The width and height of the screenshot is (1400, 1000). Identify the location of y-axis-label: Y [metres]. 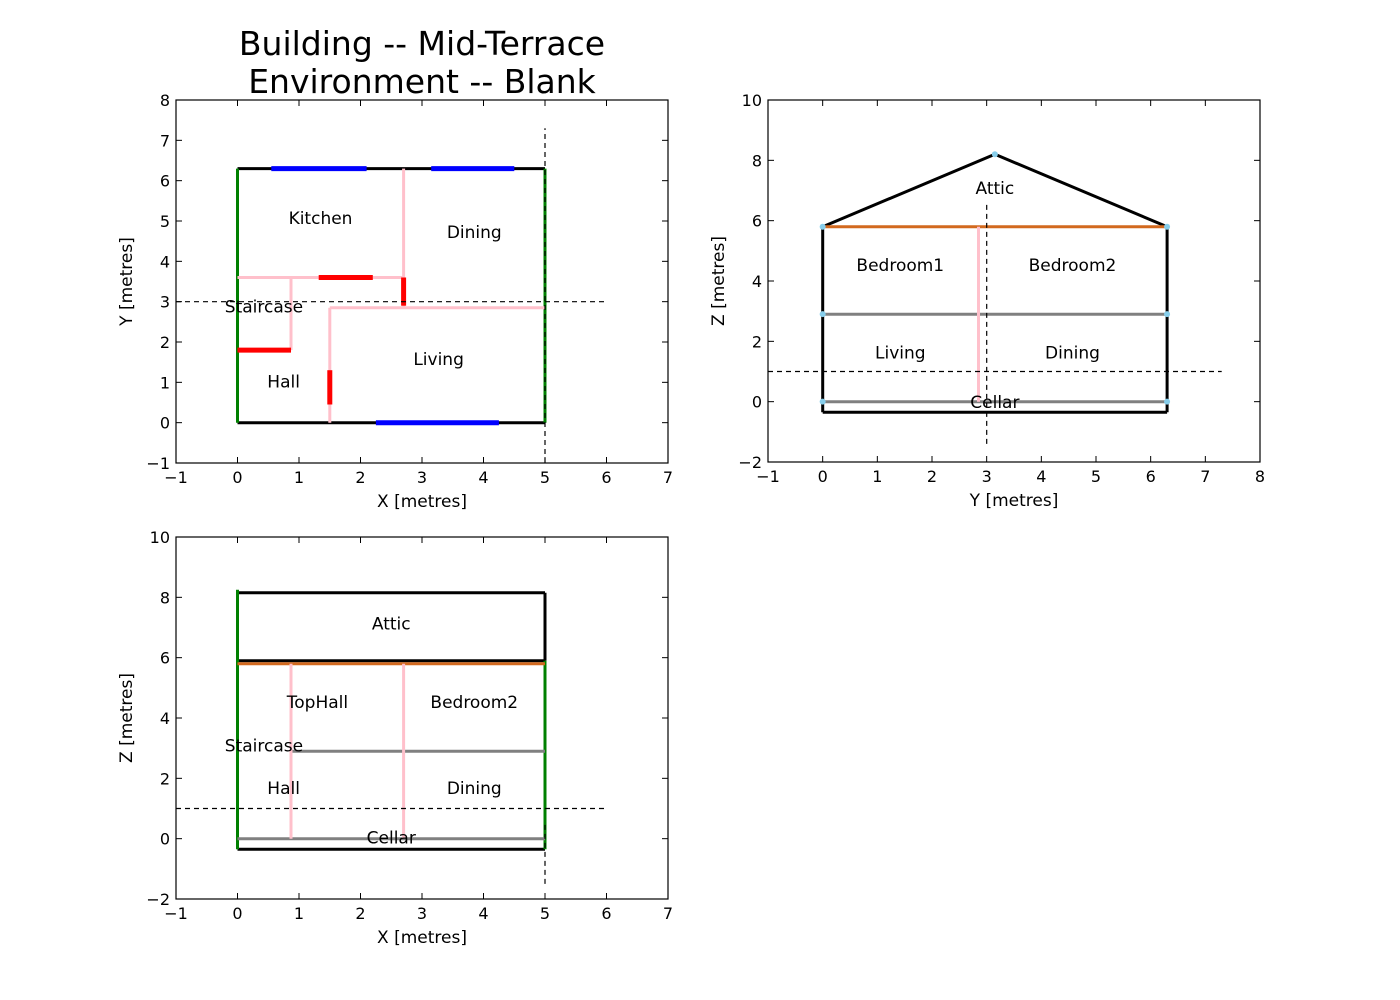
(127, 282).